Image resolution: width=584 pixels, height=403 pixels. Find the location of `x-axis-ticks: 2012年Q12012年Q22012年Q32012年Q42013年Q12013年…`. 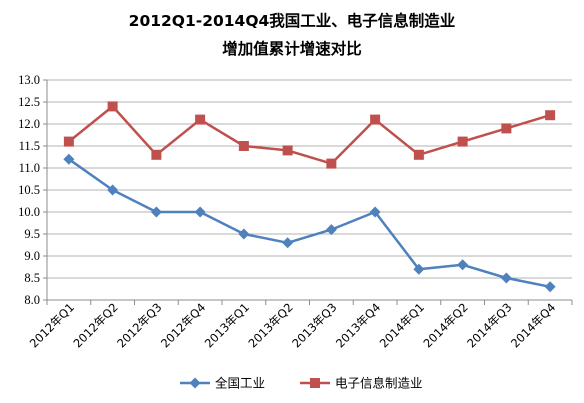

x-axis-ticks: 2012年Q12012年Q22012年Q32012年Q42013年Q12013年… is located at coordinates (300, 325).